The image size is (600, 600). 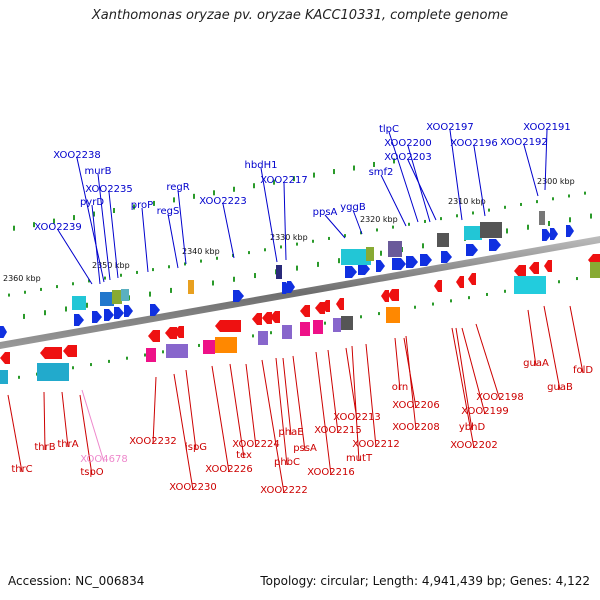 I want to click on gene-label-prop: proP, so click(x=142, y=205).